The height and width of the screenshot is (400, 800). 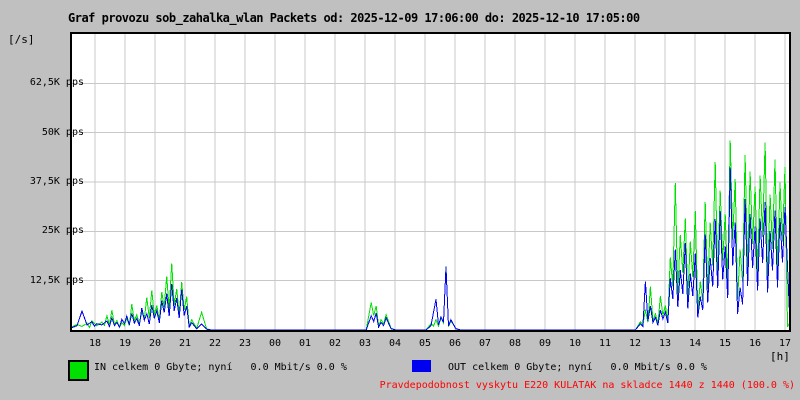 I want to click on x-tick-label: 01, so click(x=305, y=343).